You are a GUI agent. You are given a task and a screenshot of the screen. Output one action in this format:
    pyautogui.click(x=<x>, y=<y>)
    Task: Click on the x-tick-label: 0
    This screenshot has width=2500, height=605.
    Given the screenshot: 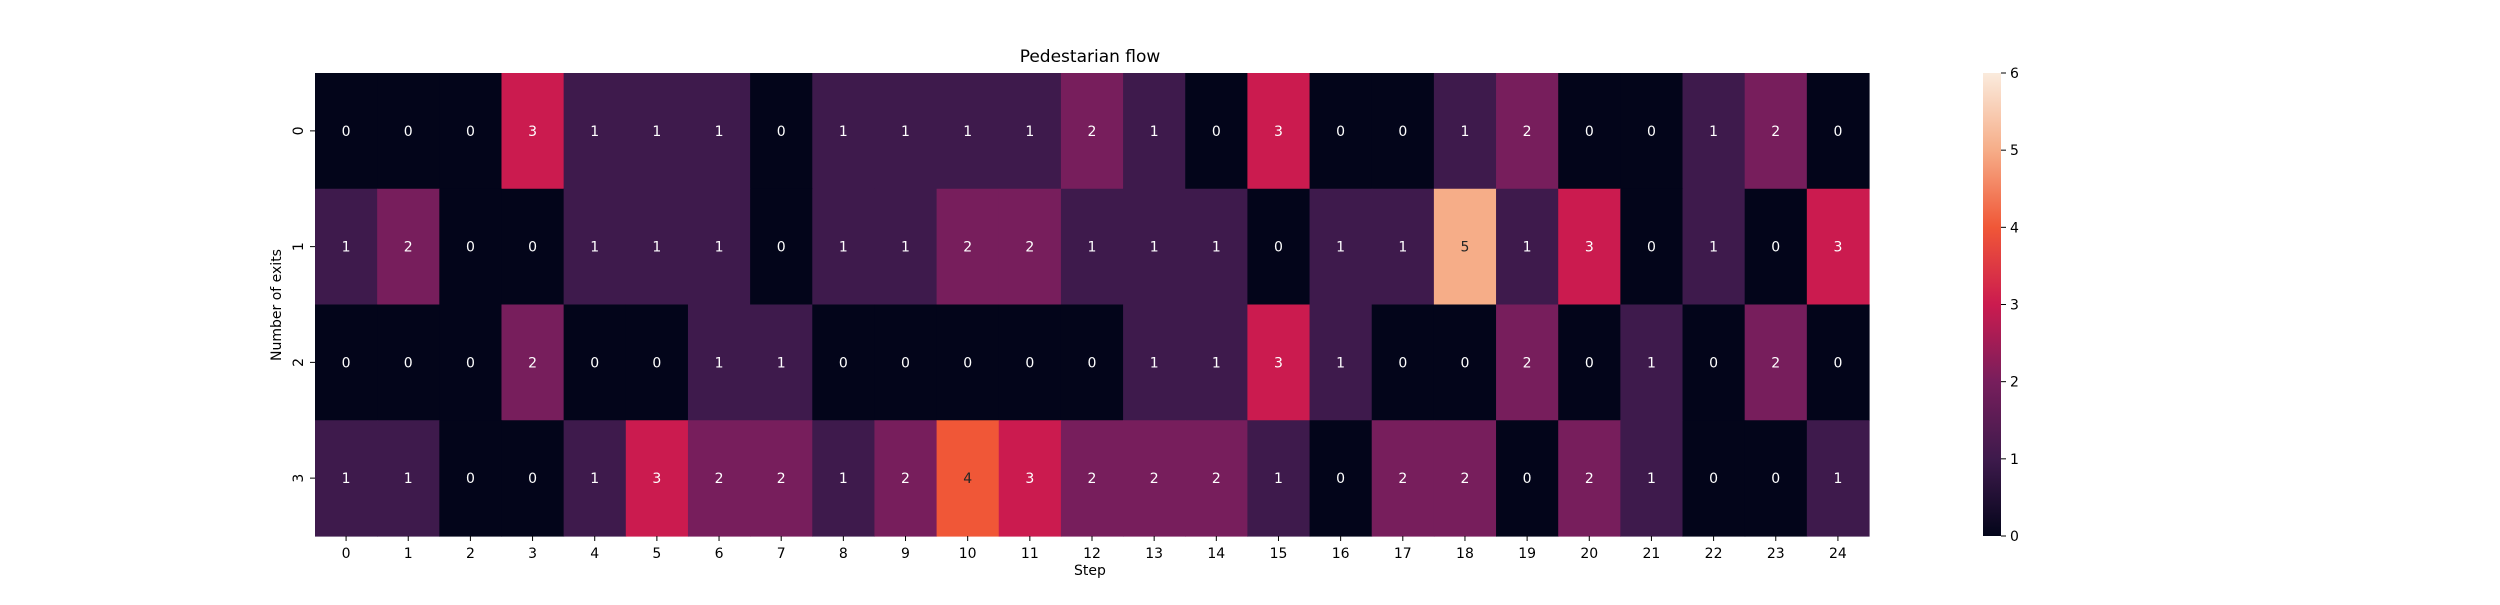 What is the action you would take?
    pyautogui.click(x=346, y=554)
    